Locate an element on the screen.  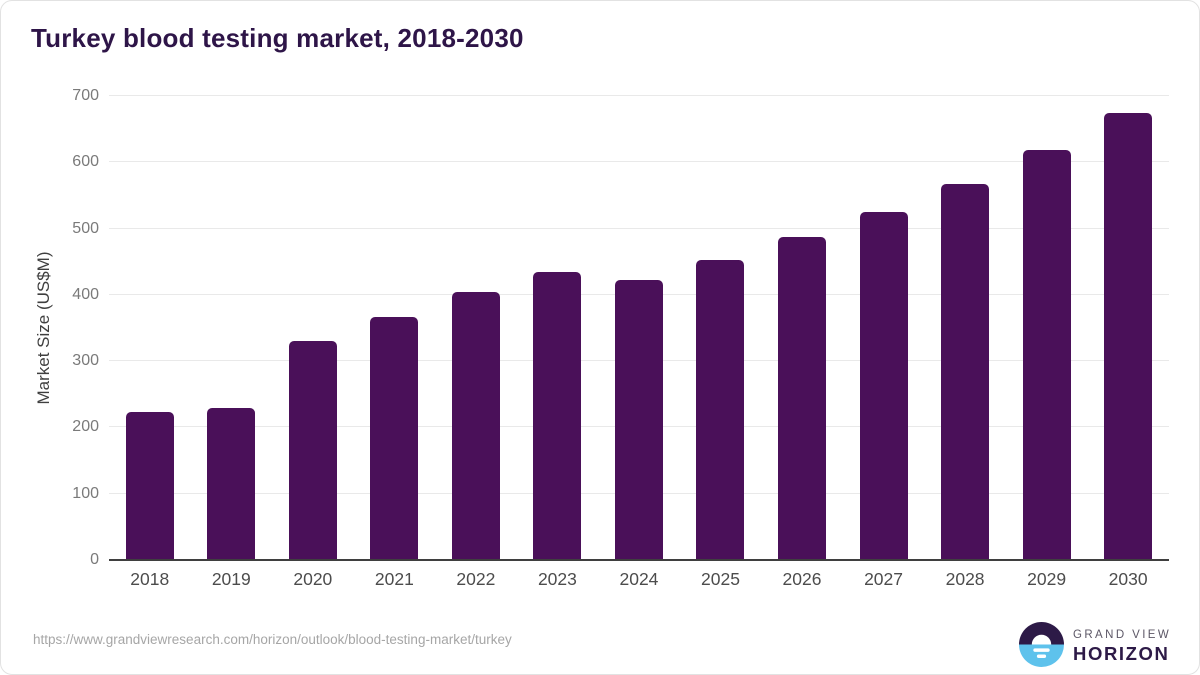
bar-slot-2024 is located at coordinates (639, 328).